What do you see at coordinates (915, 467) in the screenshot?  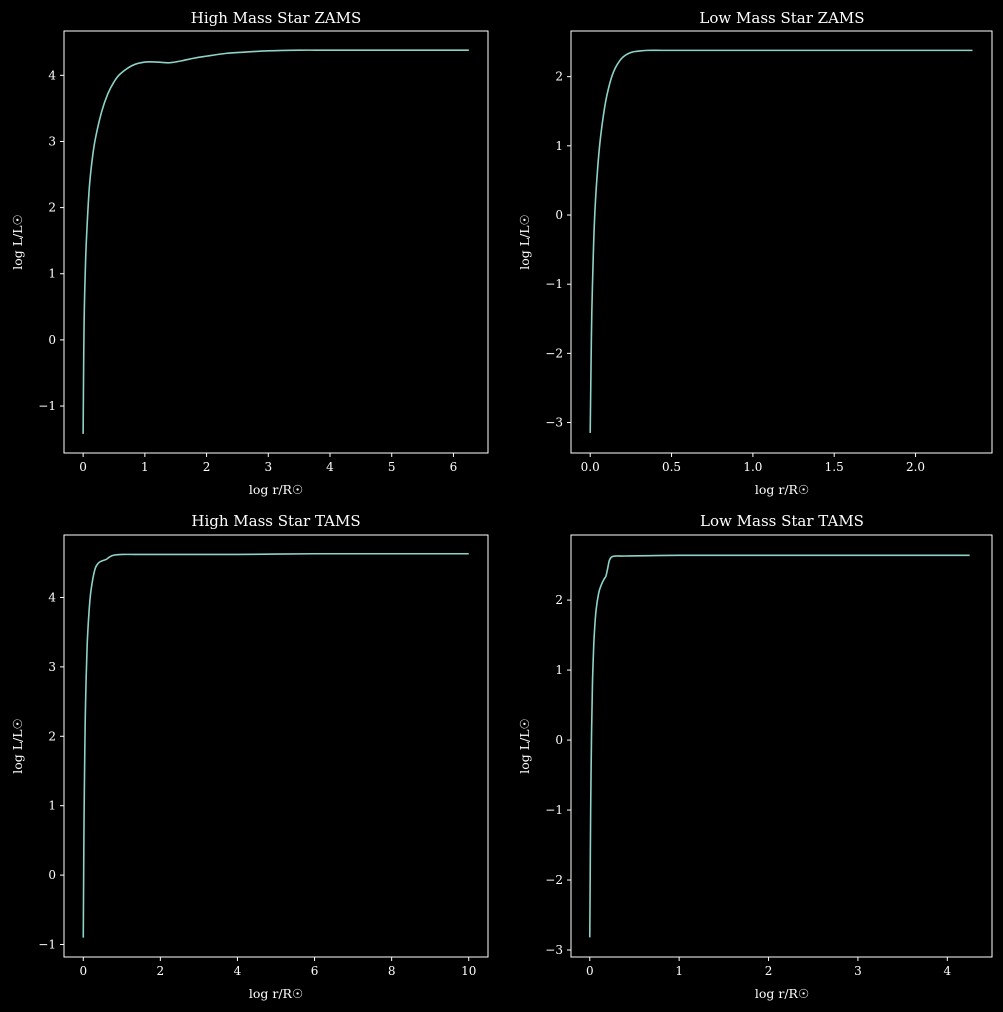 I see `x-tick-label: 2.0` at bounding box center [915, 467].